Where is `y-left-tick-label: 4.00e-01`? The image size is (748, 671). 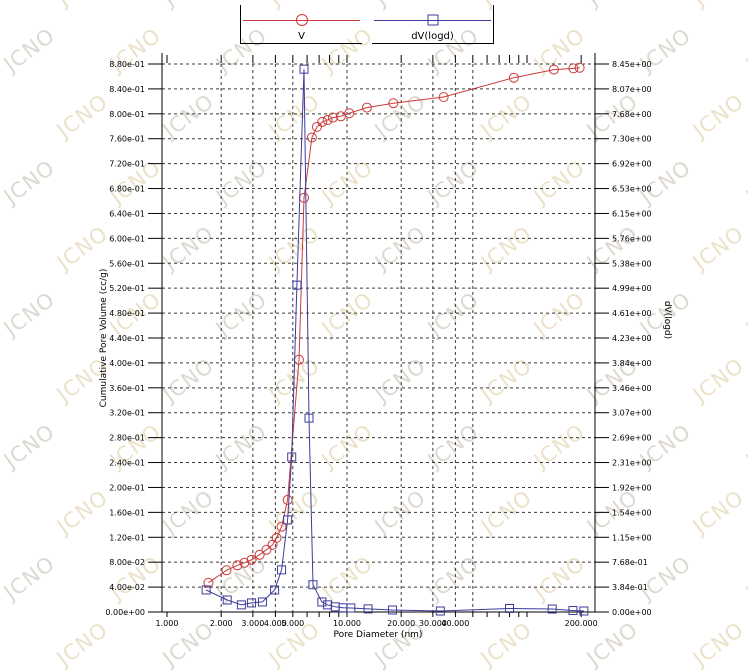 y-left-tick-label: 4.00e-01 is located at coordinates (127, 363).